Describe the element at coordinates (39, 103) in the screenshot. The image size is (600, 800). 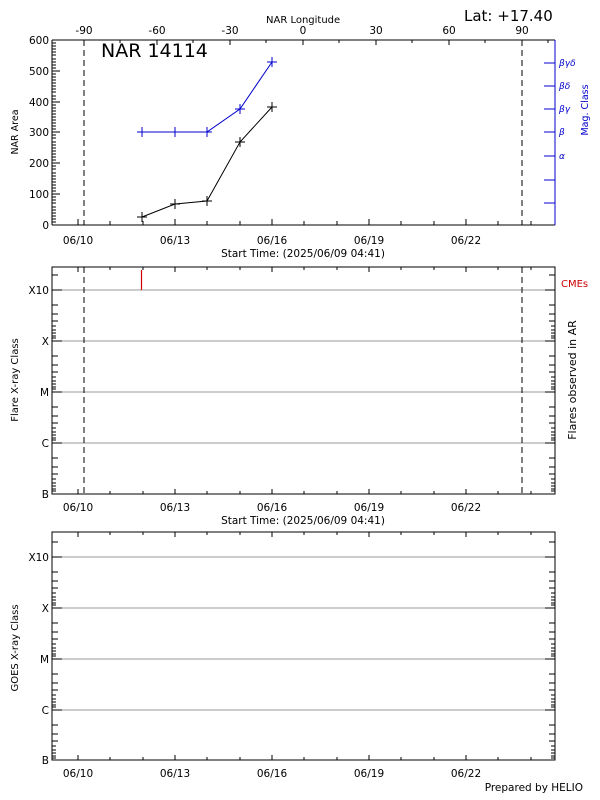
I see `y-tick: 400` at that location.